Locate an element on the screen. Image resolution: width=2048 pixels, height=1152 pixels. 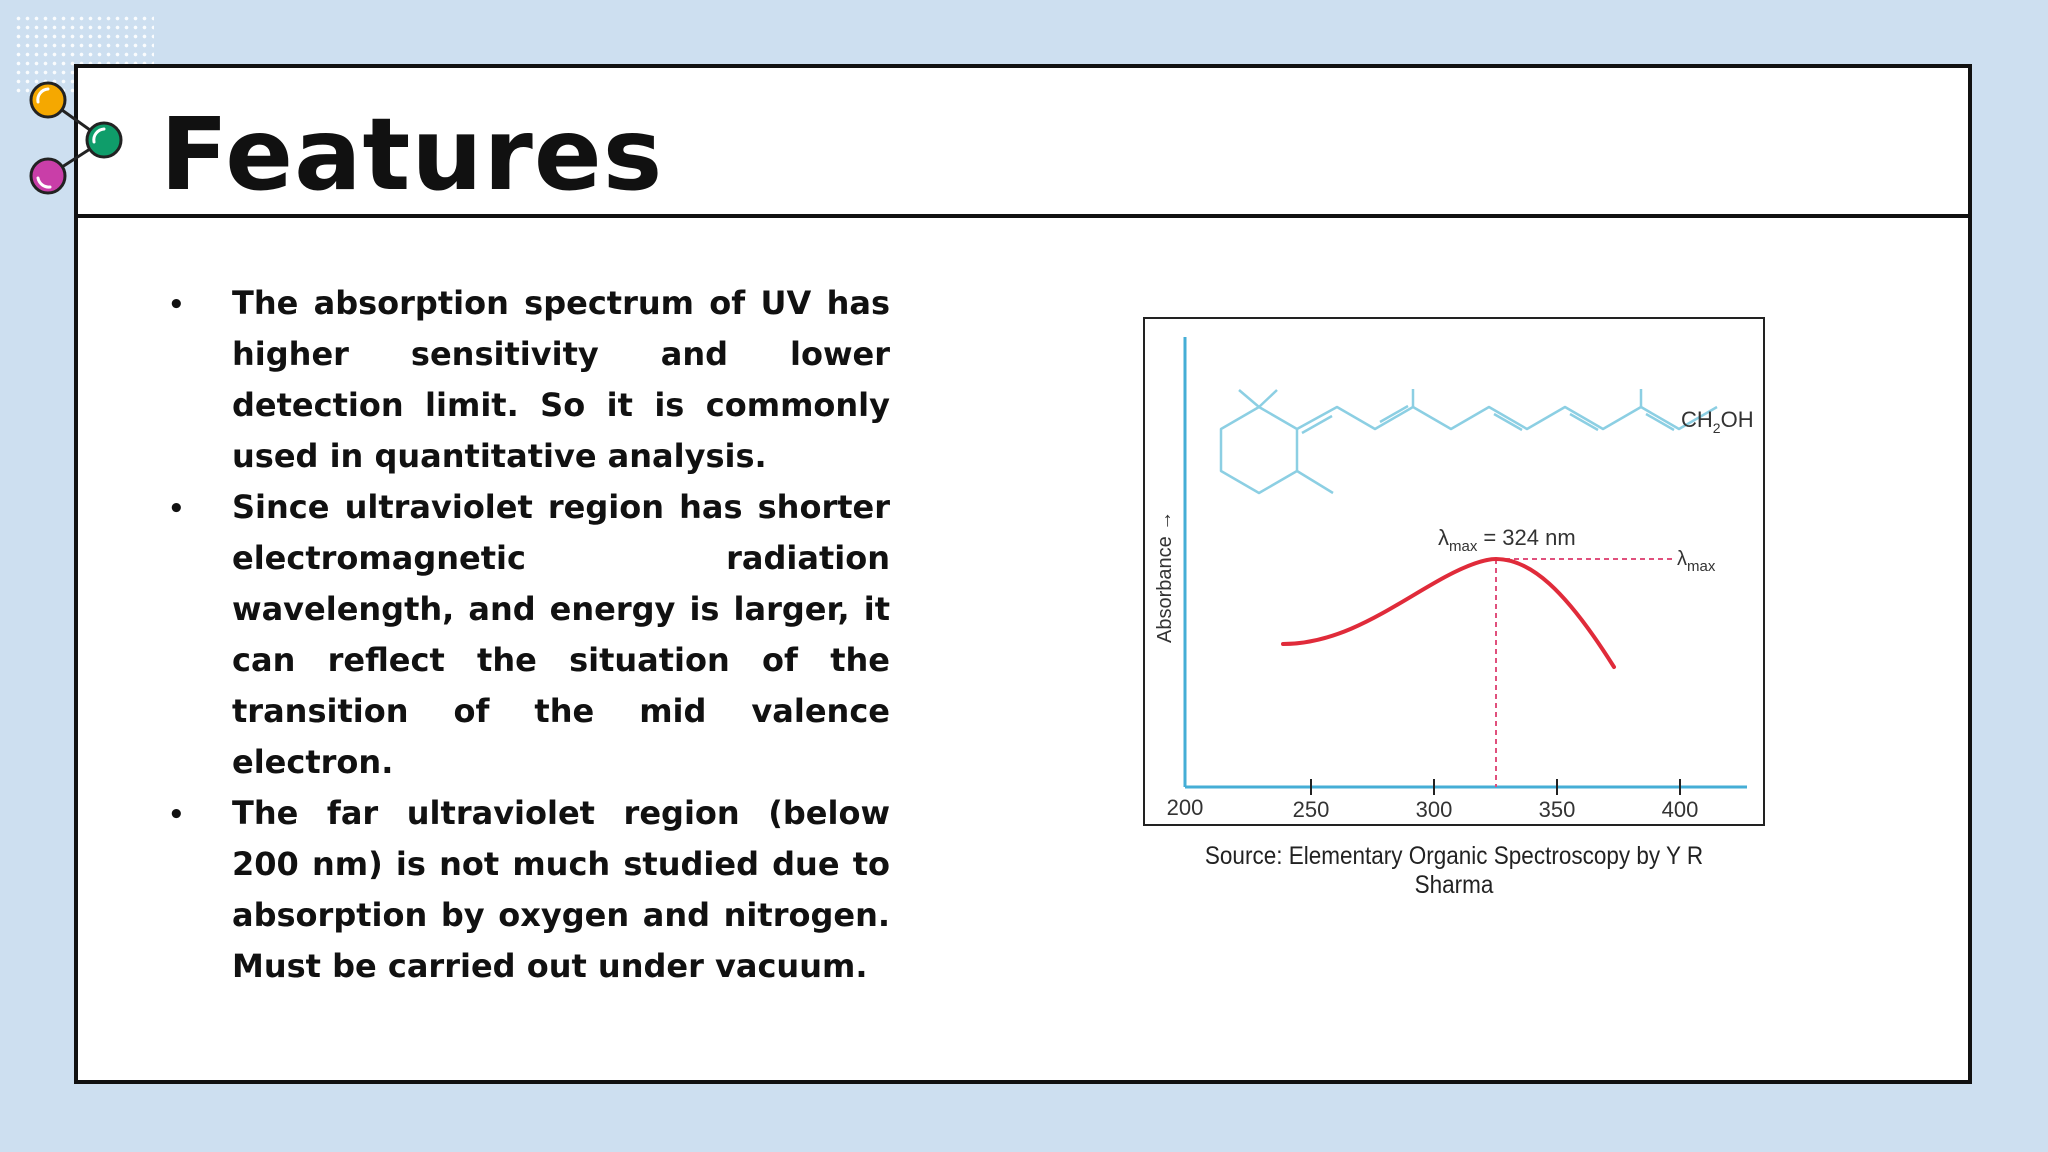
spectrum-figure-drawing: 200 250 300 350 400 Absorbance → CH2OH is located at coordinates (1454, 579).